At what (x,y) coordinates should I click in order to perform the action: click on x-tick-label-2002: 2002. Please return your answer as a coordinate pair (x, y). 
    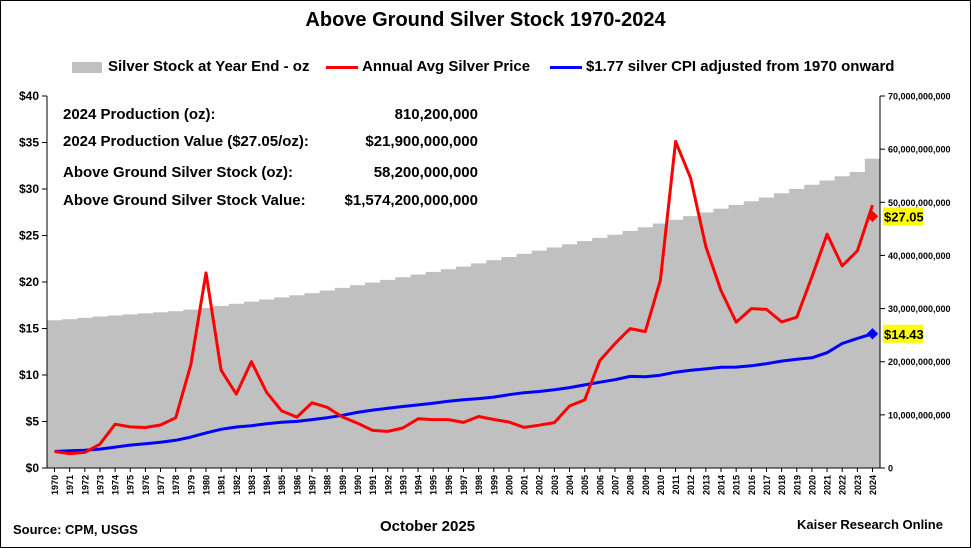
    Looking at the image, I should click on (540, 485).